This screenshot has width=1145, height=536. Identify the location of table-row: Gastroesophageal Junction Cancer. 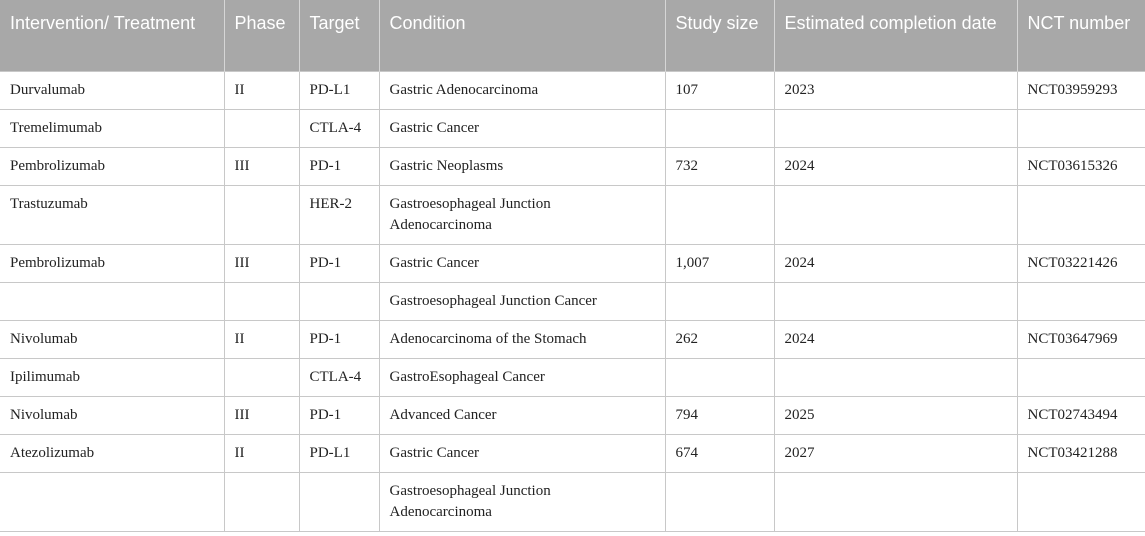
(572, 301).